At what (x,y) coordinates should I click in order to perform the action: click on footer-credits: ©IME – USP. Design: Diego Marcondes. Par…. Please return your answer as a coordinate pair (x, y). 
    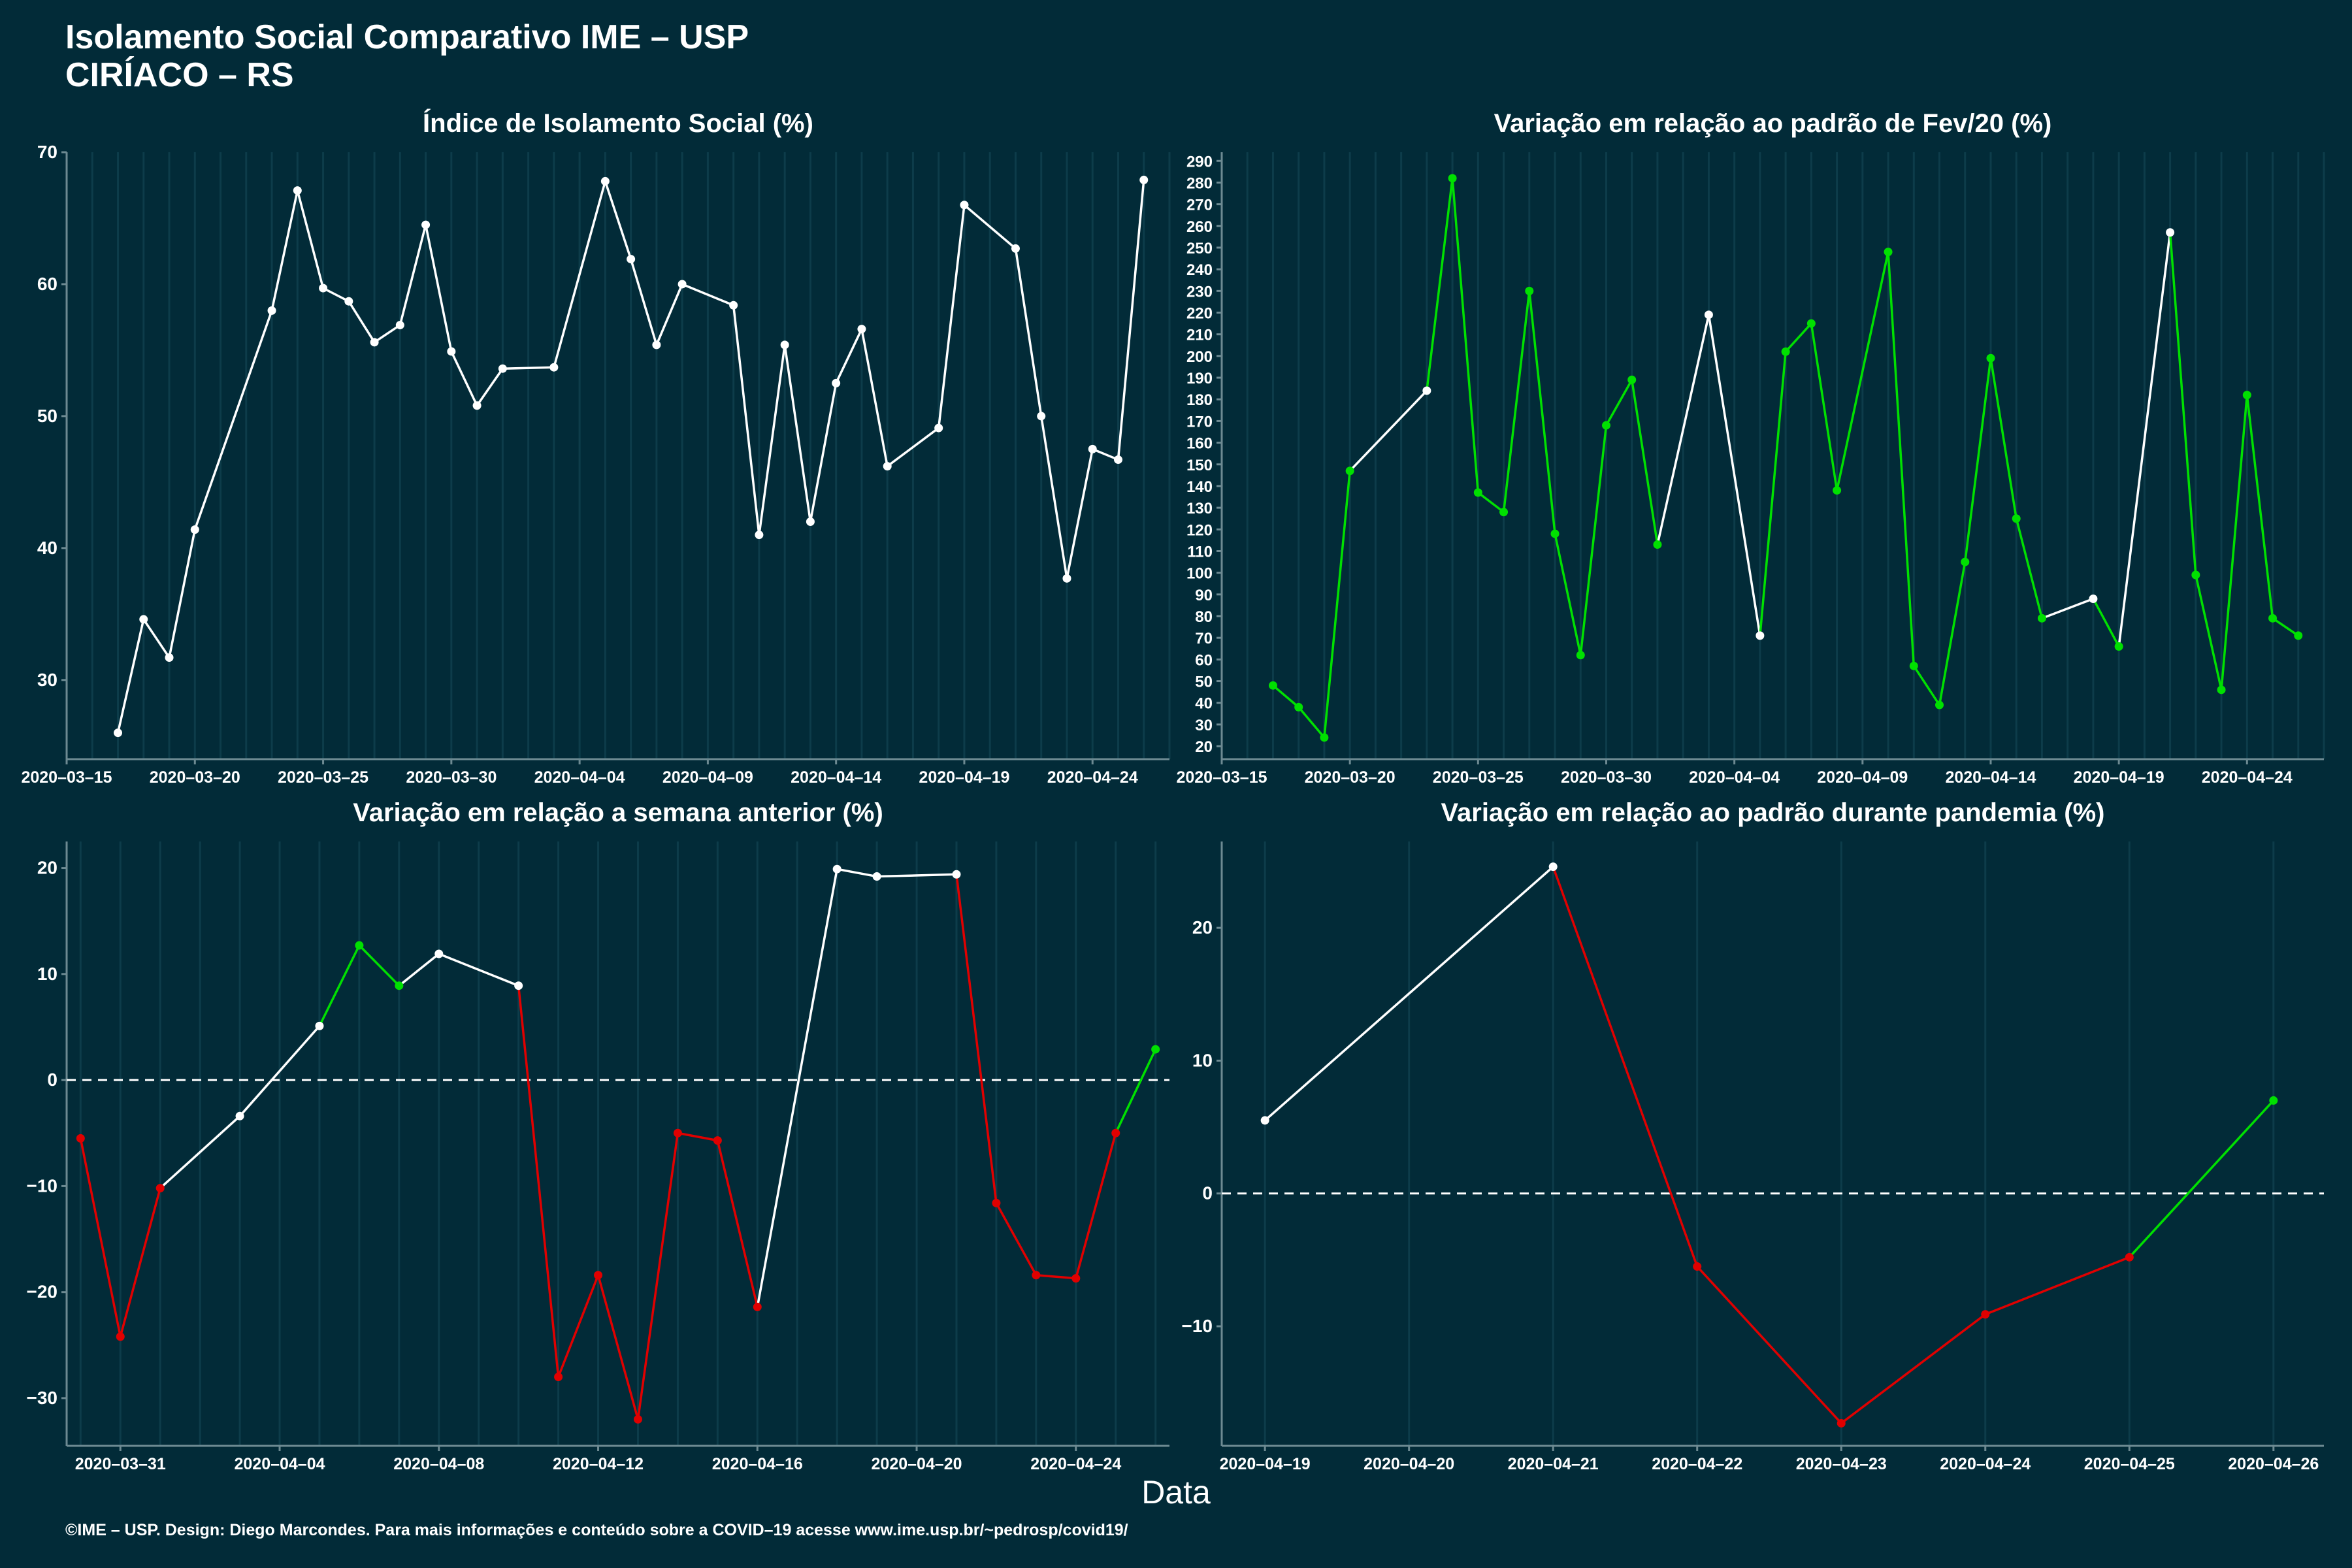
    Looking at the image, I should click on (596, 1530).